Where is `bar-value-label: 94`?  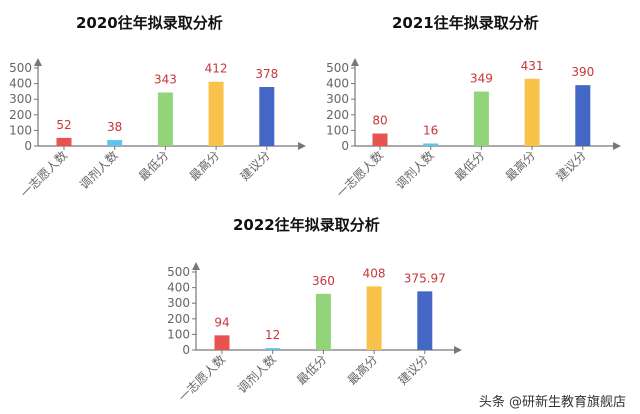 bar-value-label: 94 is located at coordinates (221, 322).